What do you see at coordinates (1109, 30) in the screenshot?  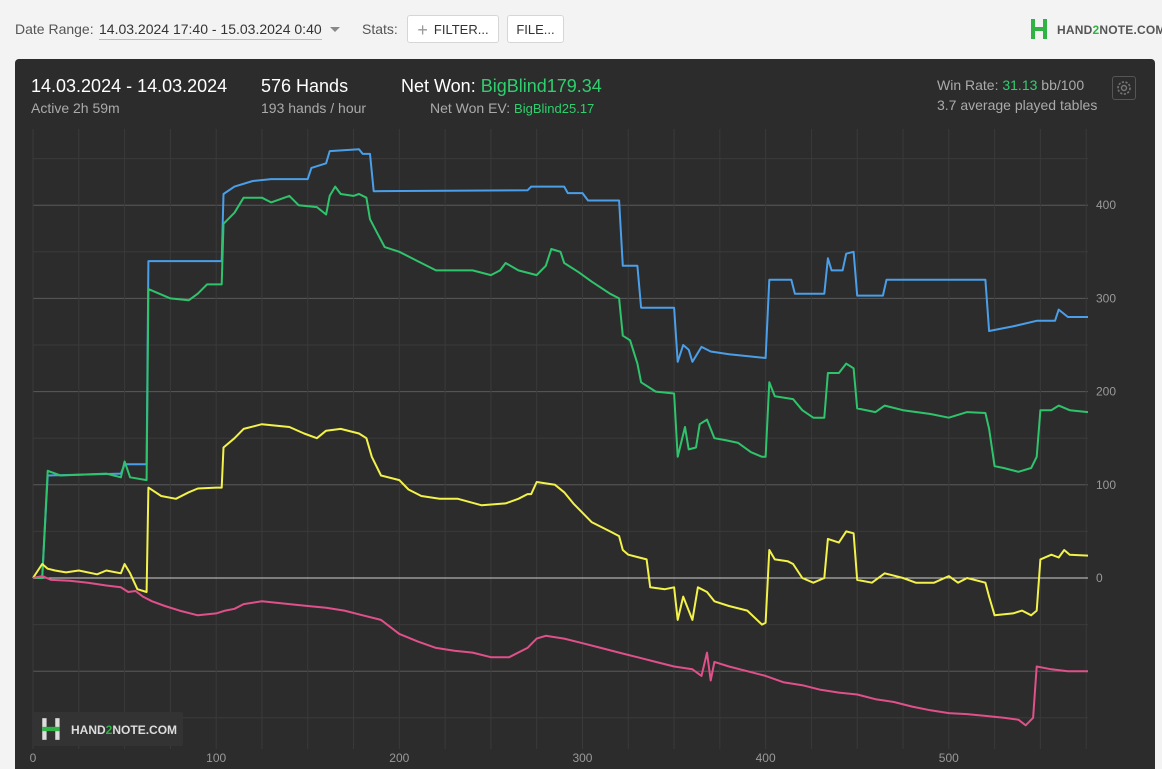 I see `logo-text: HAND2NOTE.COM` at bounding box center [1109, 30].